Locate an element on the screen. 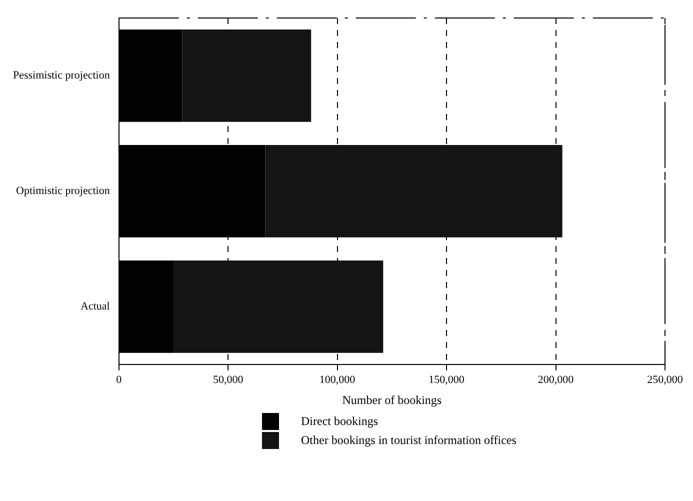 This screenshot has height=501, width=693. y-tick-label: Pessimistic projection is located at coordinates (61, 76).